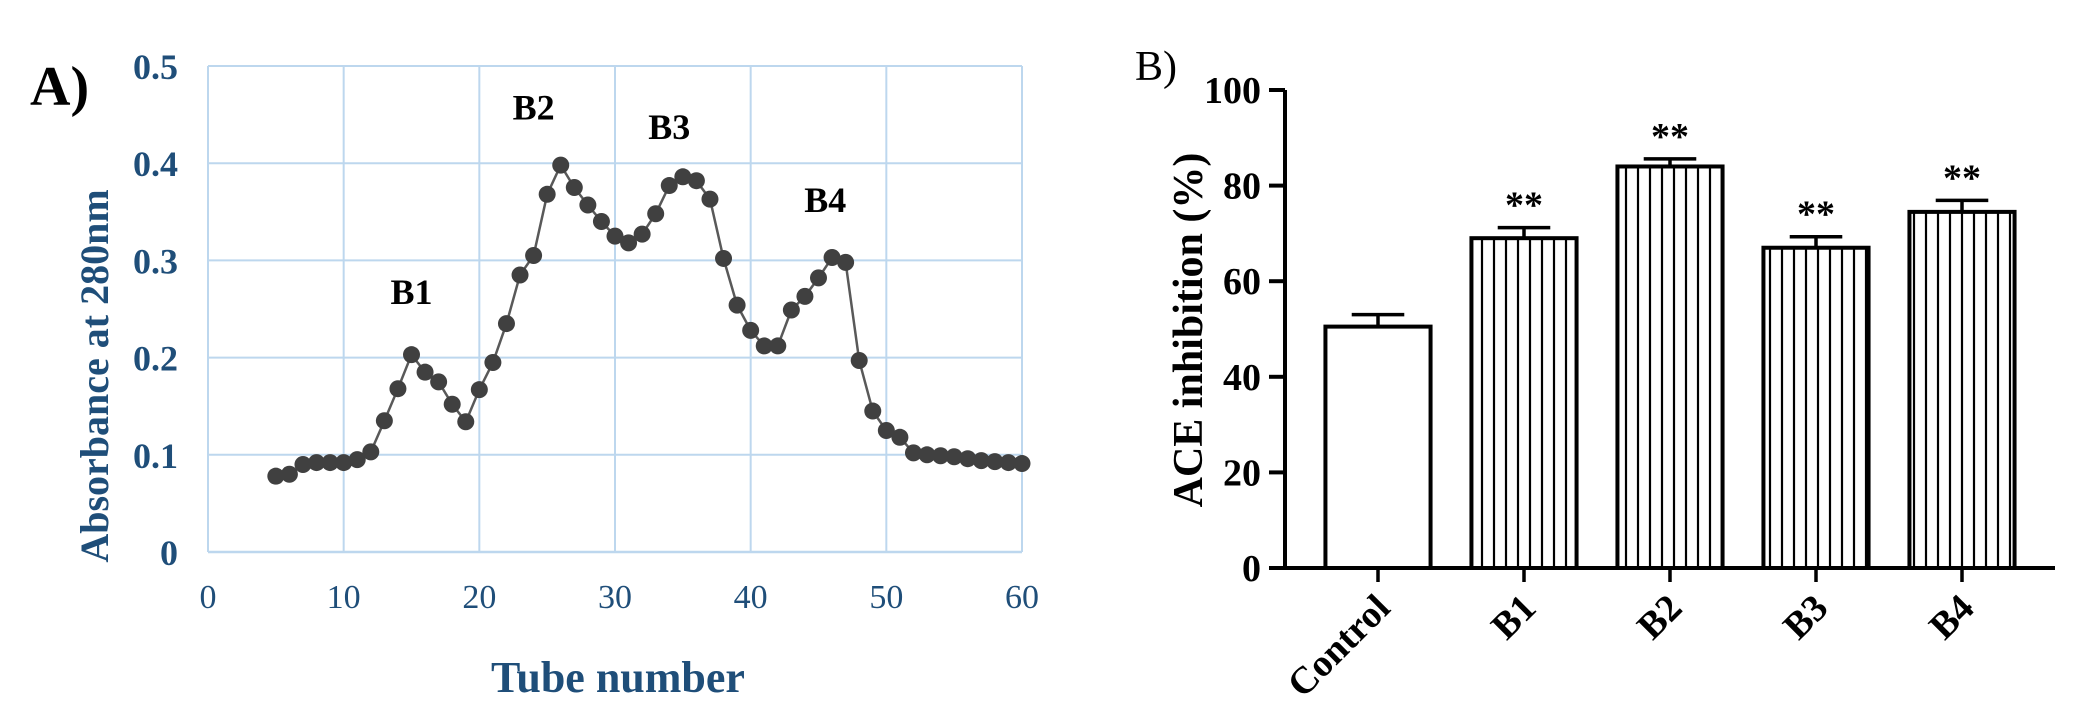 The image size is (2095, 714). I want to click on panel-a-peak-labels: B1 B2 B3 B4, so click(618, 199).